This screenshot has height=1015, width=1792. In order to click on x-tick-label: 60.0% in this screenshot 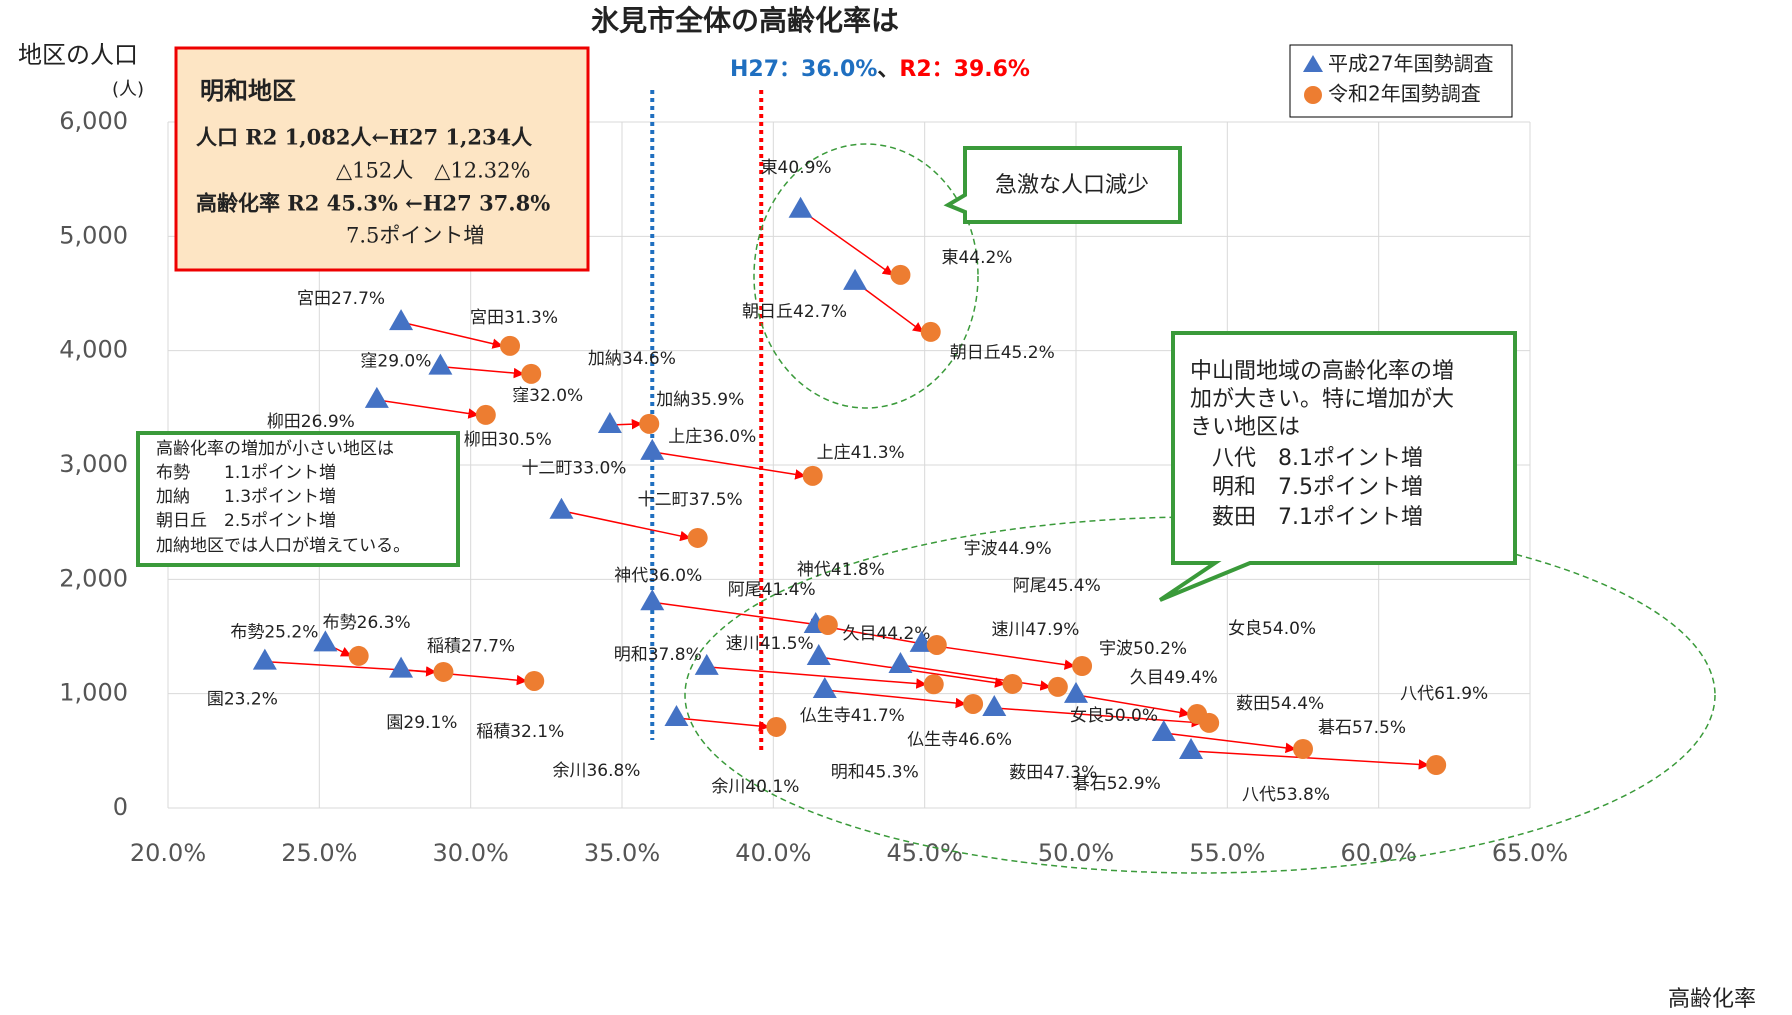, I will do `click(1379, 853)`.